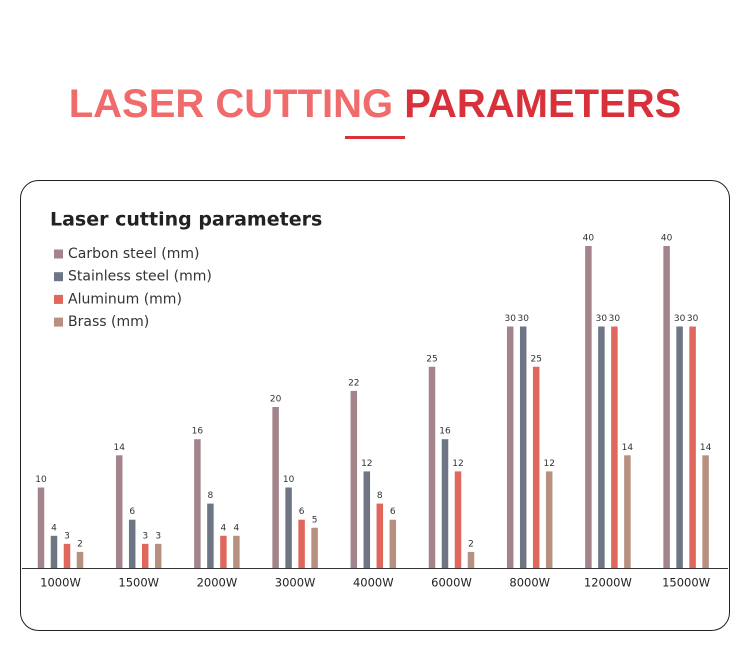  I want to click on x-tick-label: 2000W, so click(217, 583).